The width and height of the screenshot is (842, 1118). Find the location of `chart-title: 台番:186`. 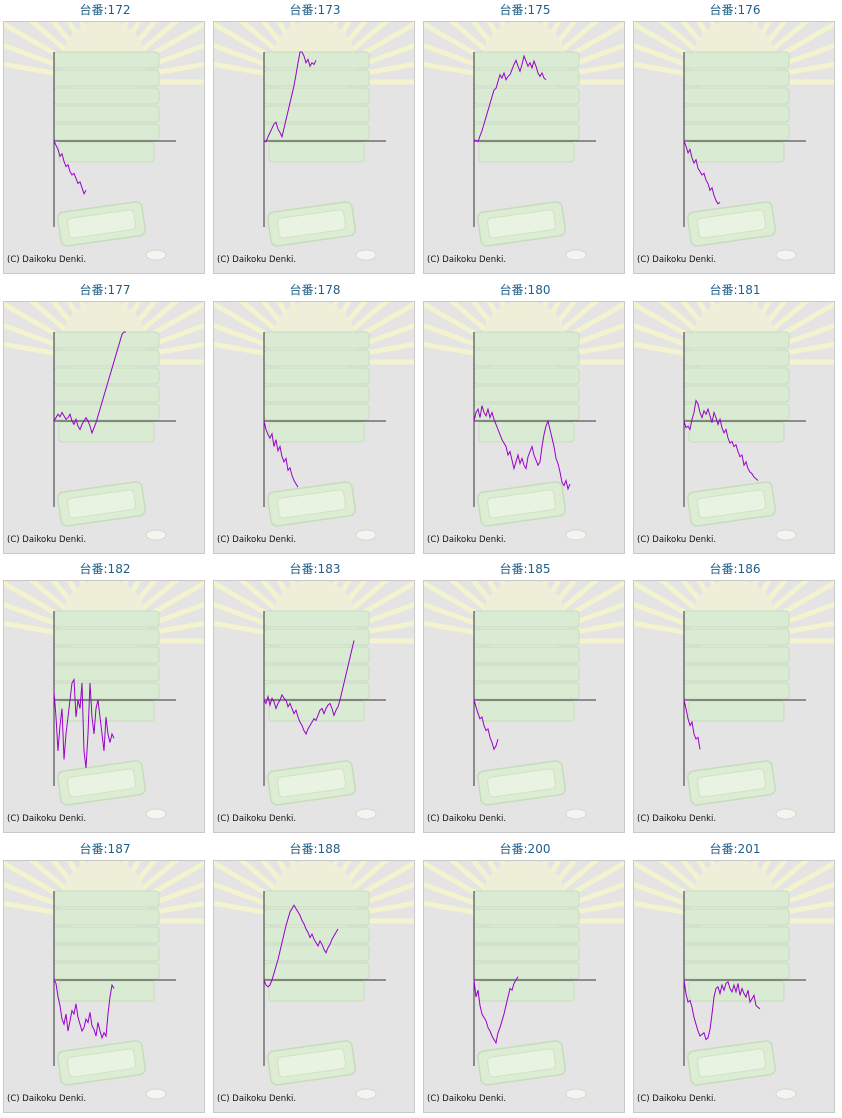

chart-title: 台番:186 is located at coordinates (735, 569).